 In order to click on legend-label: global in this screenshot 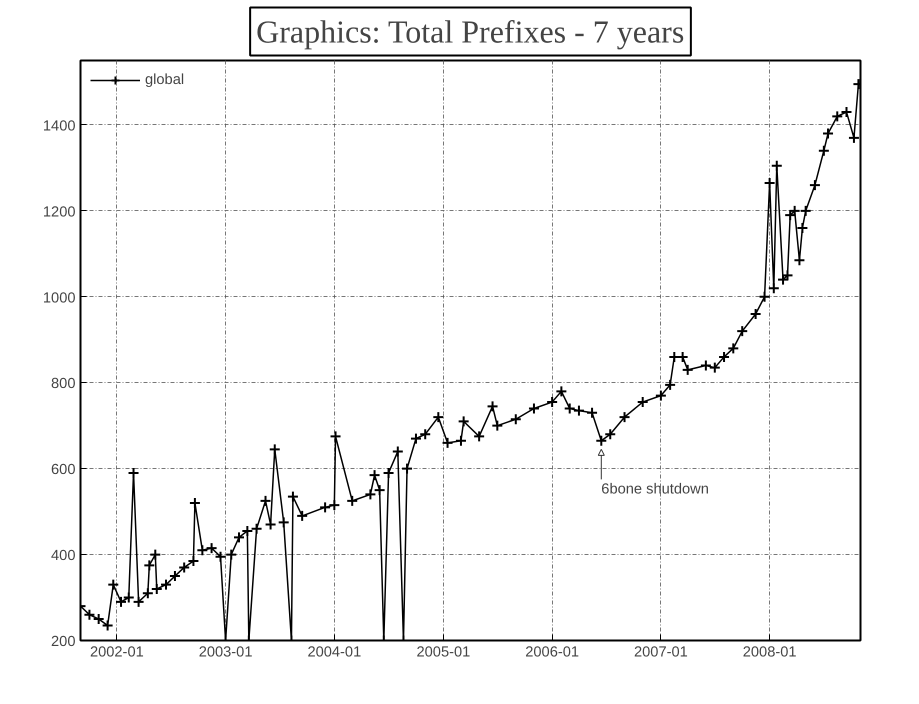, I will do `click(164, 80)`.